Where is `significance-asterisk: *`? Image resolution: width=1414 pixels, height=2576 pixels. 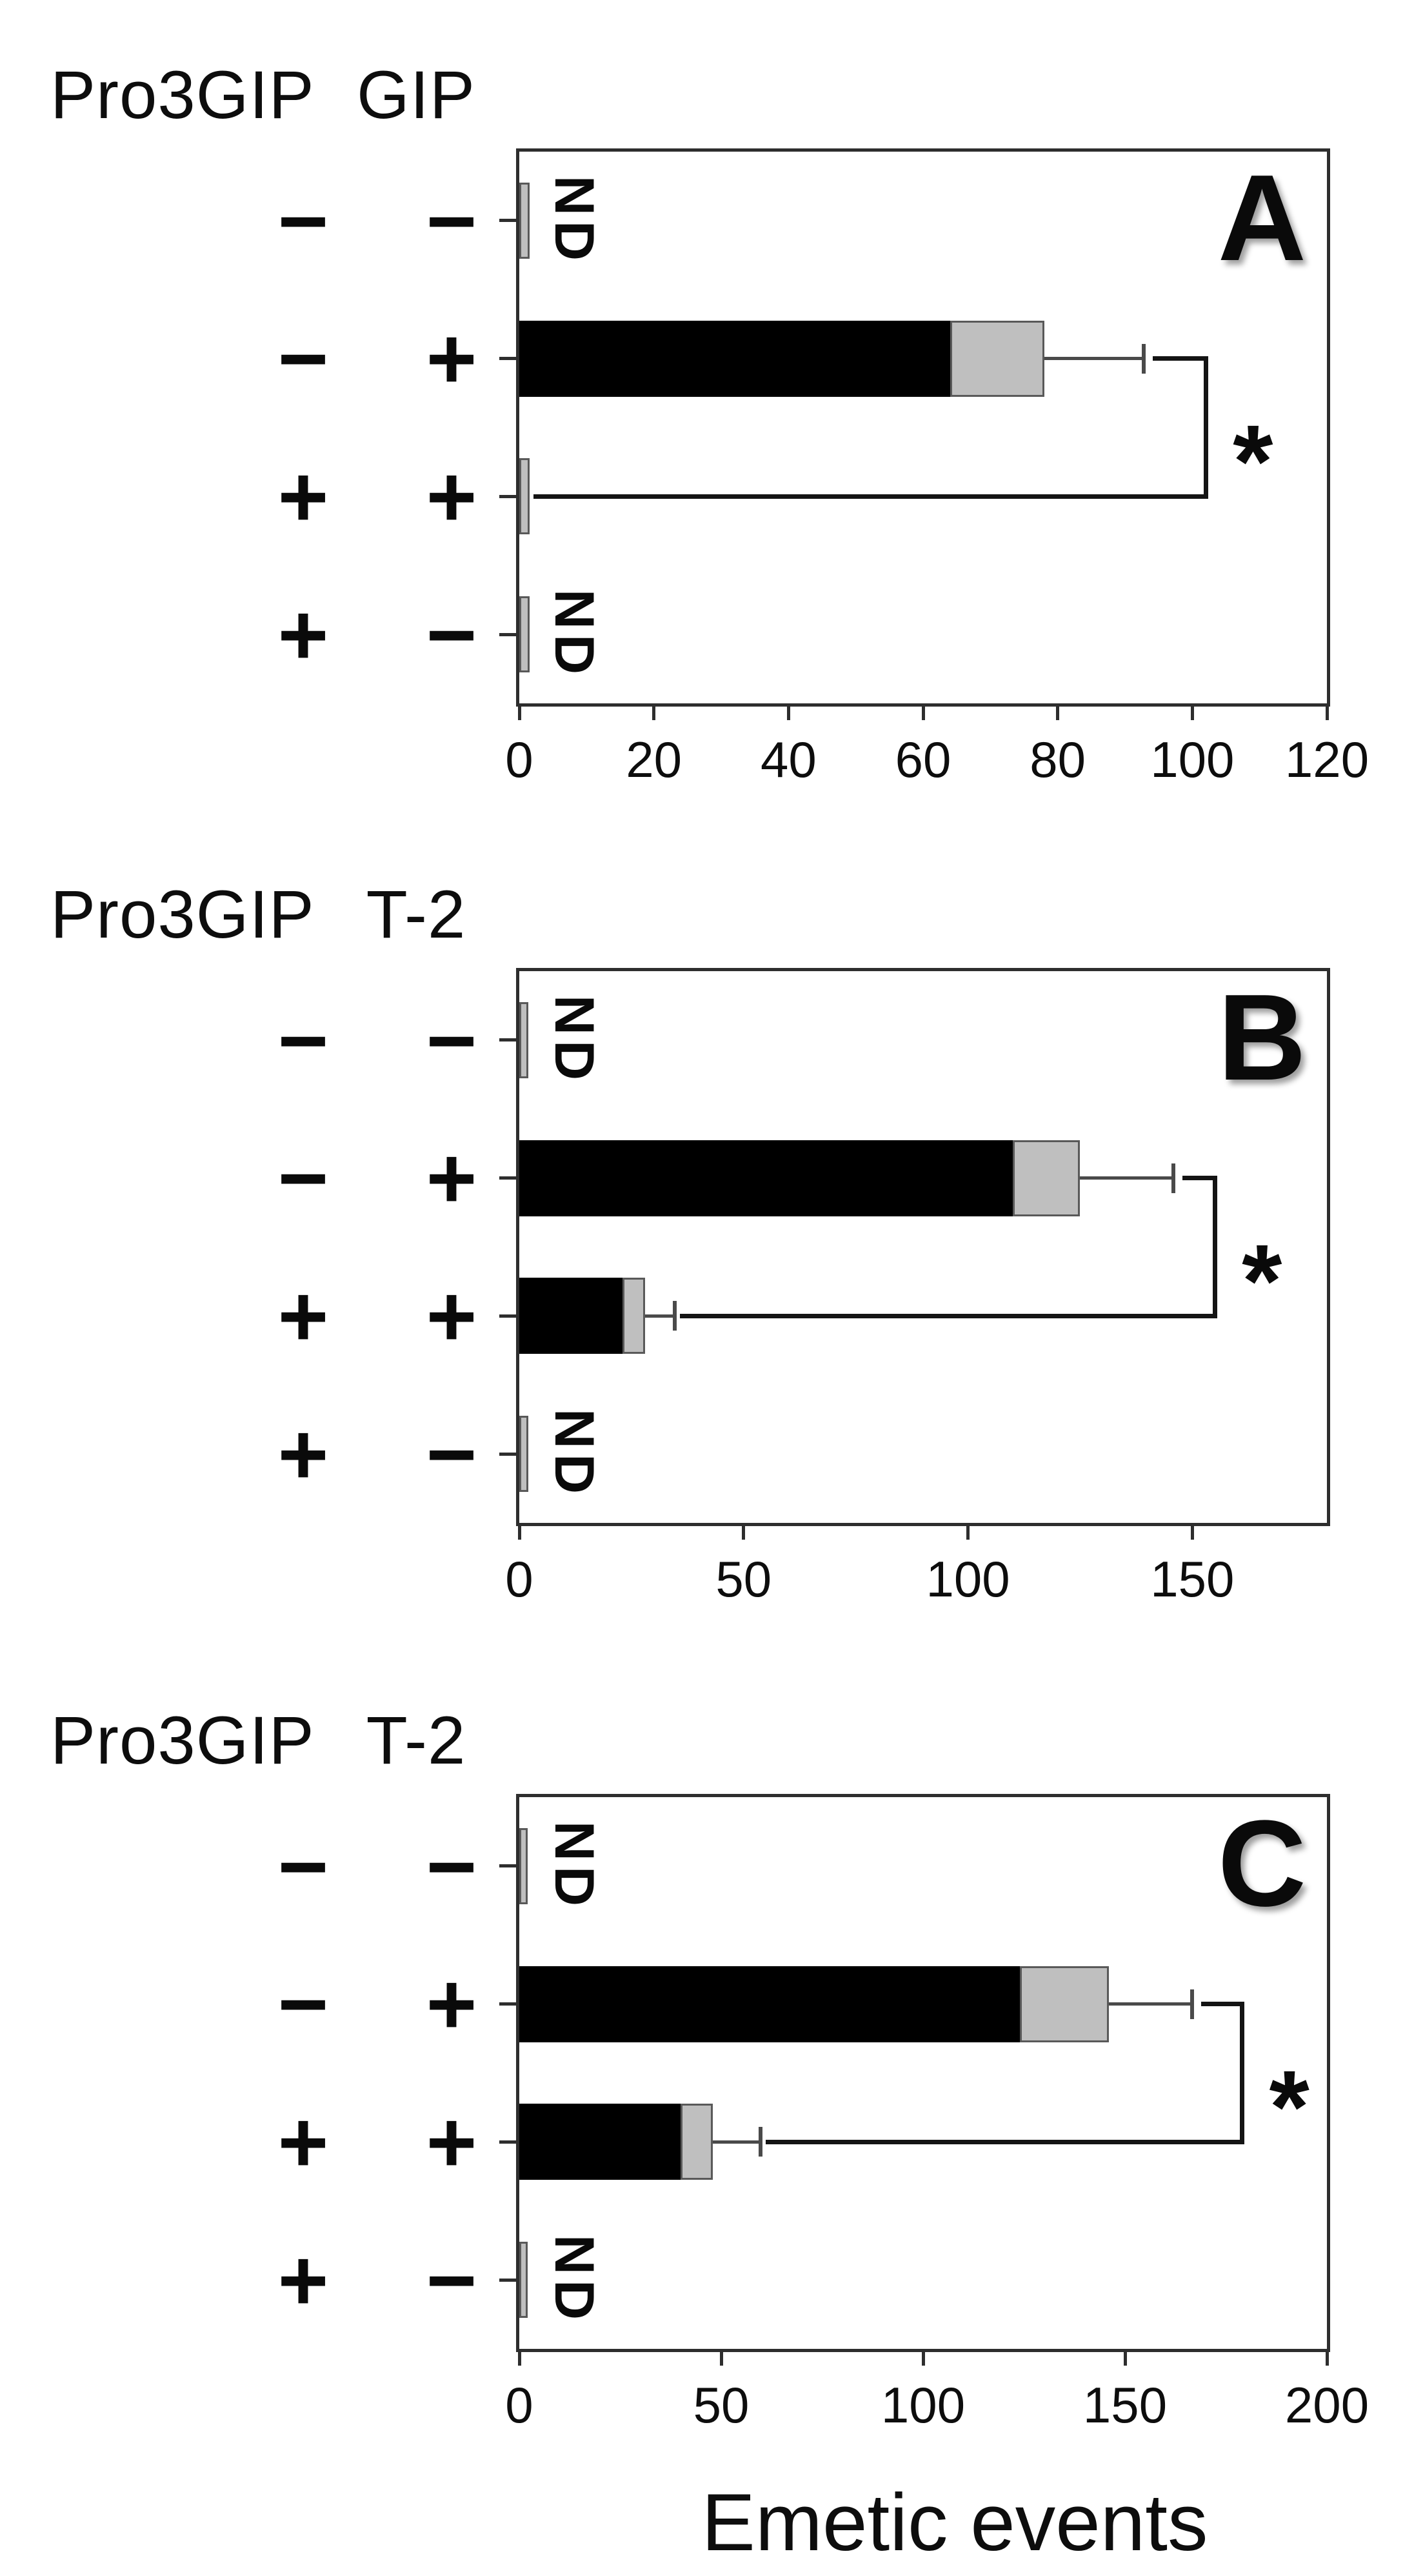 significance-asterisk: * is located at coordinates (1253, 461).